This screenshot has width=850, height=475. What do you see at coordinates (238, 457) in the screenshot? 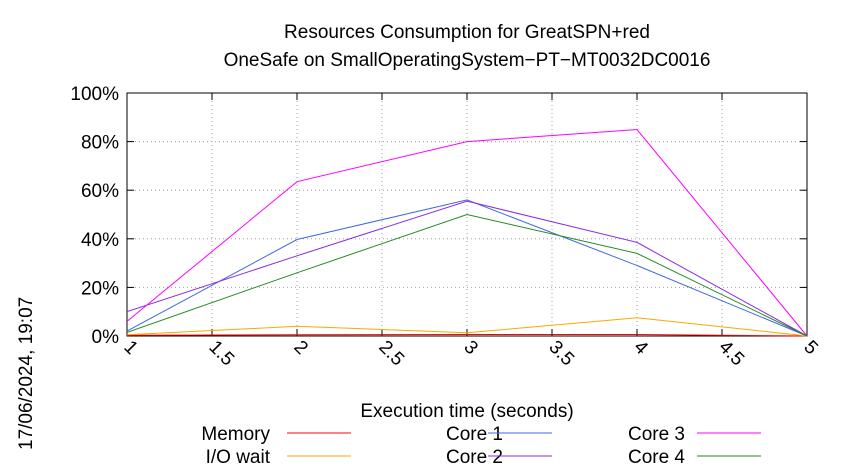
I see `legend-label: I/O wait` at bounding box center [238, 457].